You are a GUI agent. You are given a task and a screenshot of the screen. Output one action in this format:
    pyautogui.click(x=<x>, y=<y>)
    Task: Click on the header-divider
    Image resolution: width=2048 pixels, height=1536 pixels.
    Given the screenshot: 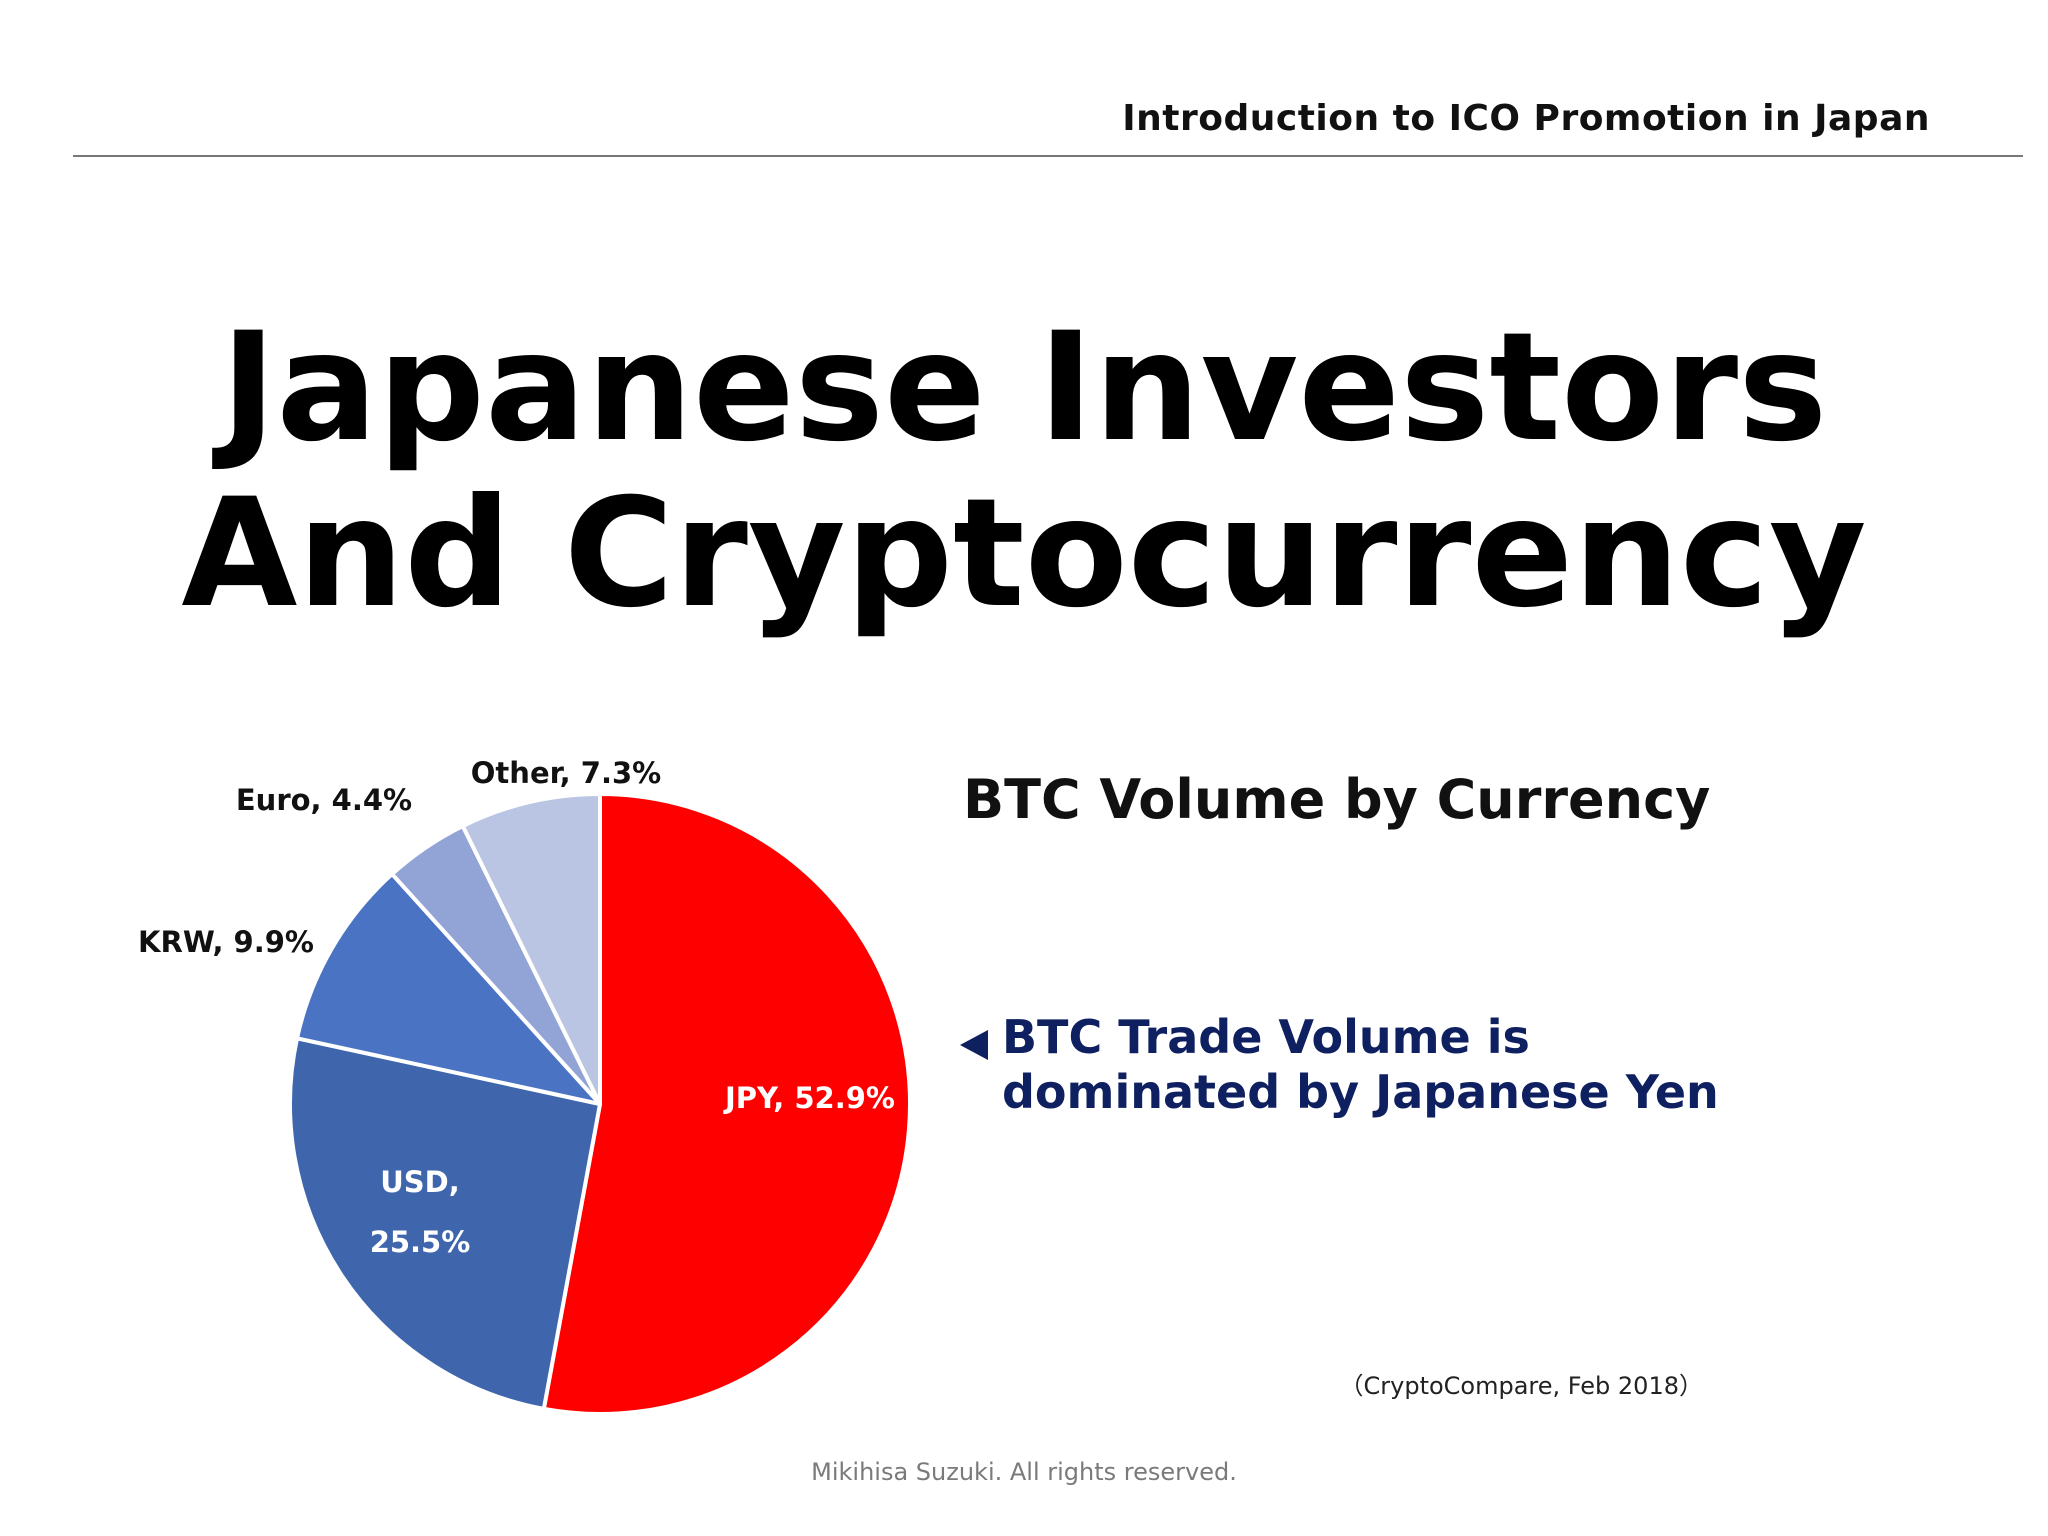 What is the action you would take?
    pyautogui.click(x=1048, y=156)
    